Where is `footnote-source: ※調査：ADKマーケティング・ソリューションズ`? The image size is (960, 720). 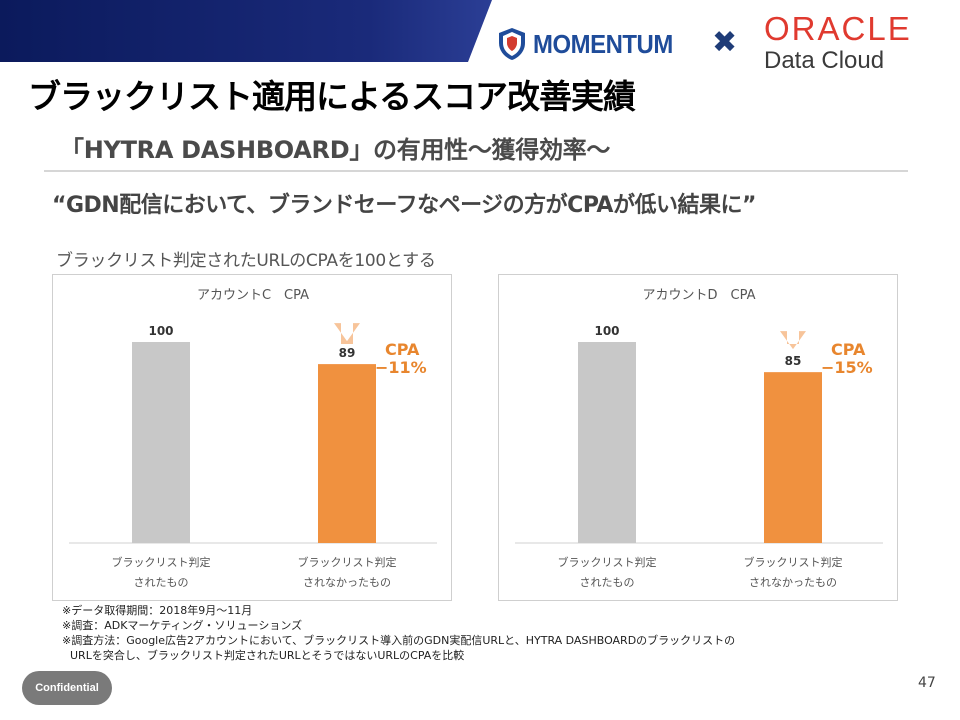
footnote-source: ※調査：ADKマーケティング・ソリューションズ is located at coordinates (182, 625).